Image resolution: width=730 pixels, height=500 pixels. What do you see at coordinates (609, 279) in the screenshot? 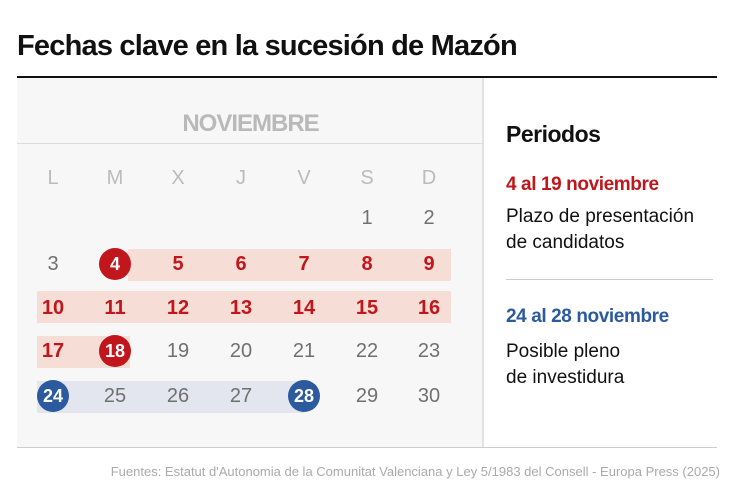
I see `legend-divider` at bounding box center [609, 279].